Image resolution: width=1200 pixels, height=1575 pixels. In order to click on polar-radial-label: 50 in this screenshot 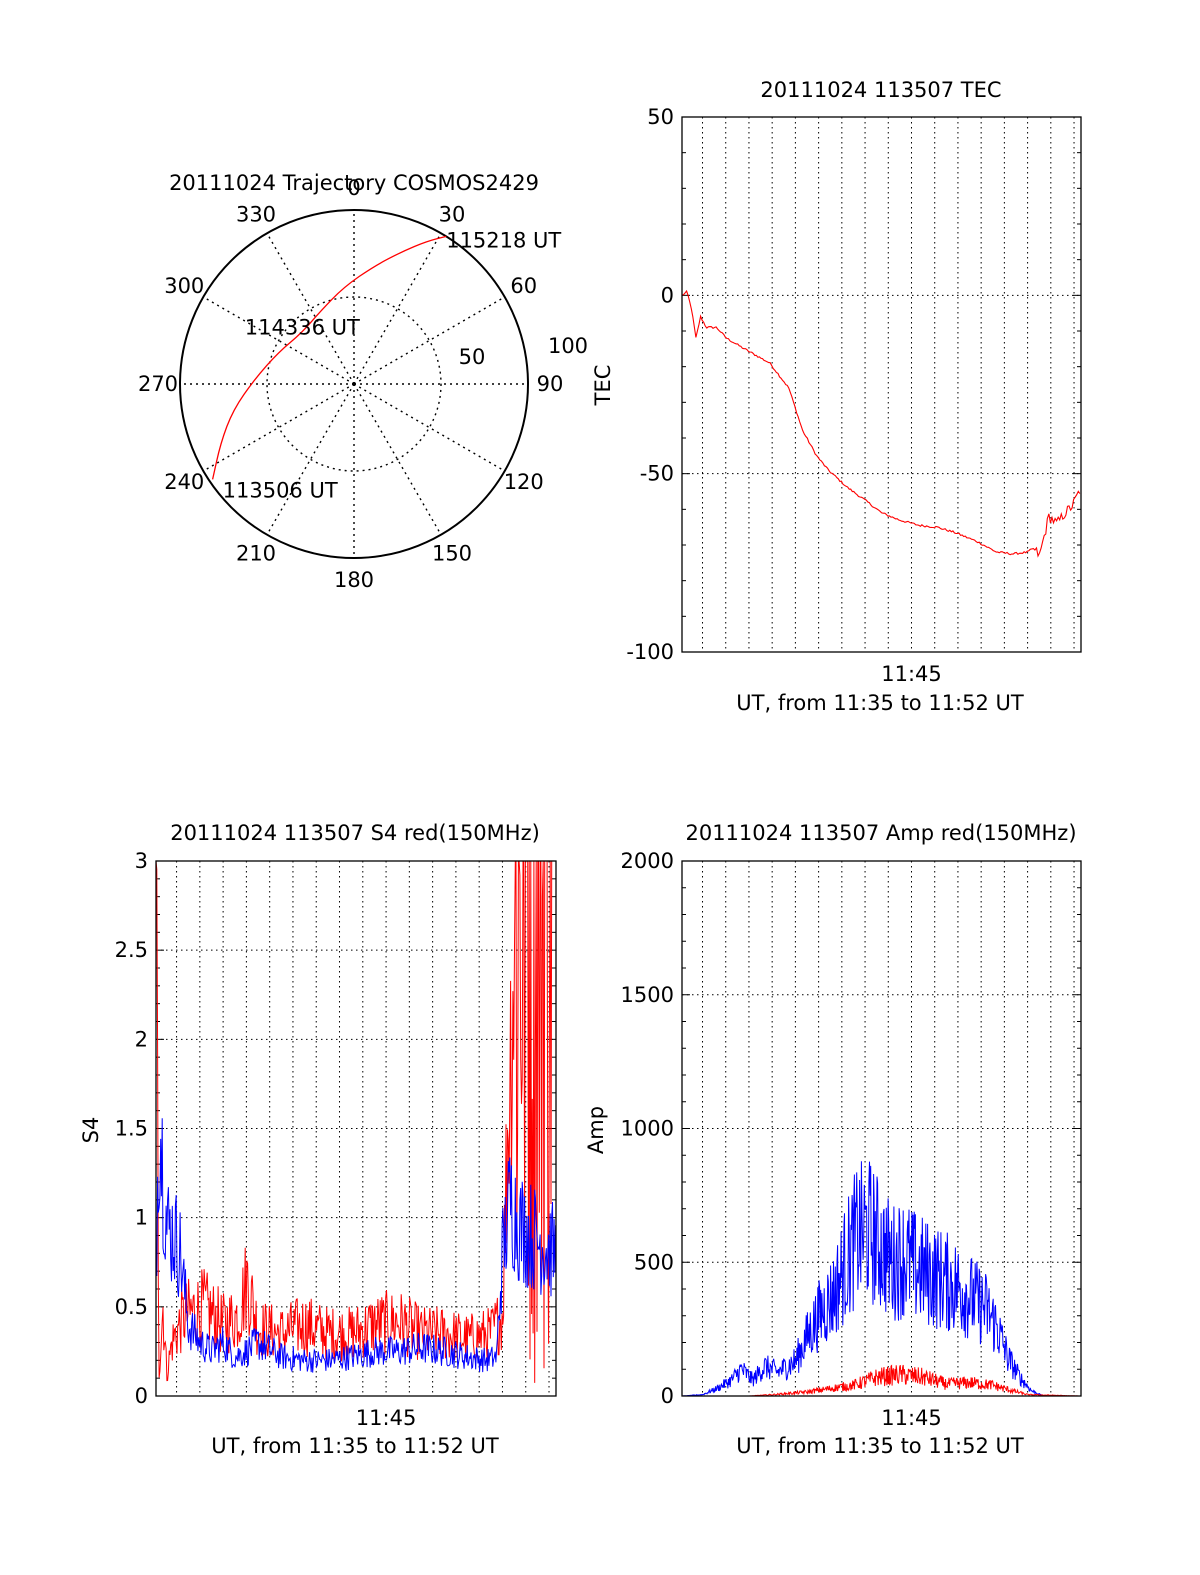, I will do `click(472, 357)`.